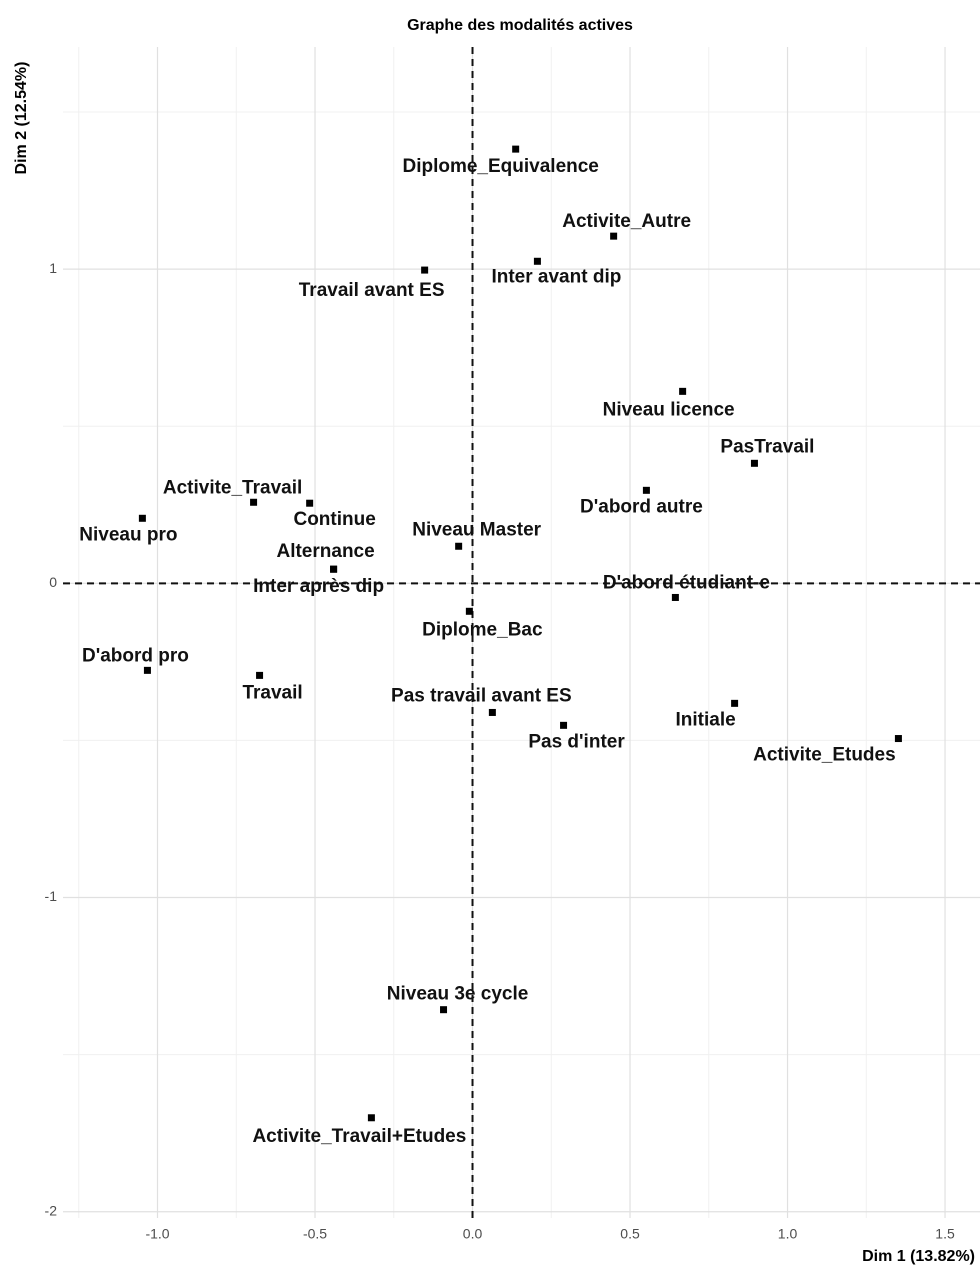 The width and height of the screenshot is (980, 1276). I want to click on point-label: Alternance, so click(325, 551).